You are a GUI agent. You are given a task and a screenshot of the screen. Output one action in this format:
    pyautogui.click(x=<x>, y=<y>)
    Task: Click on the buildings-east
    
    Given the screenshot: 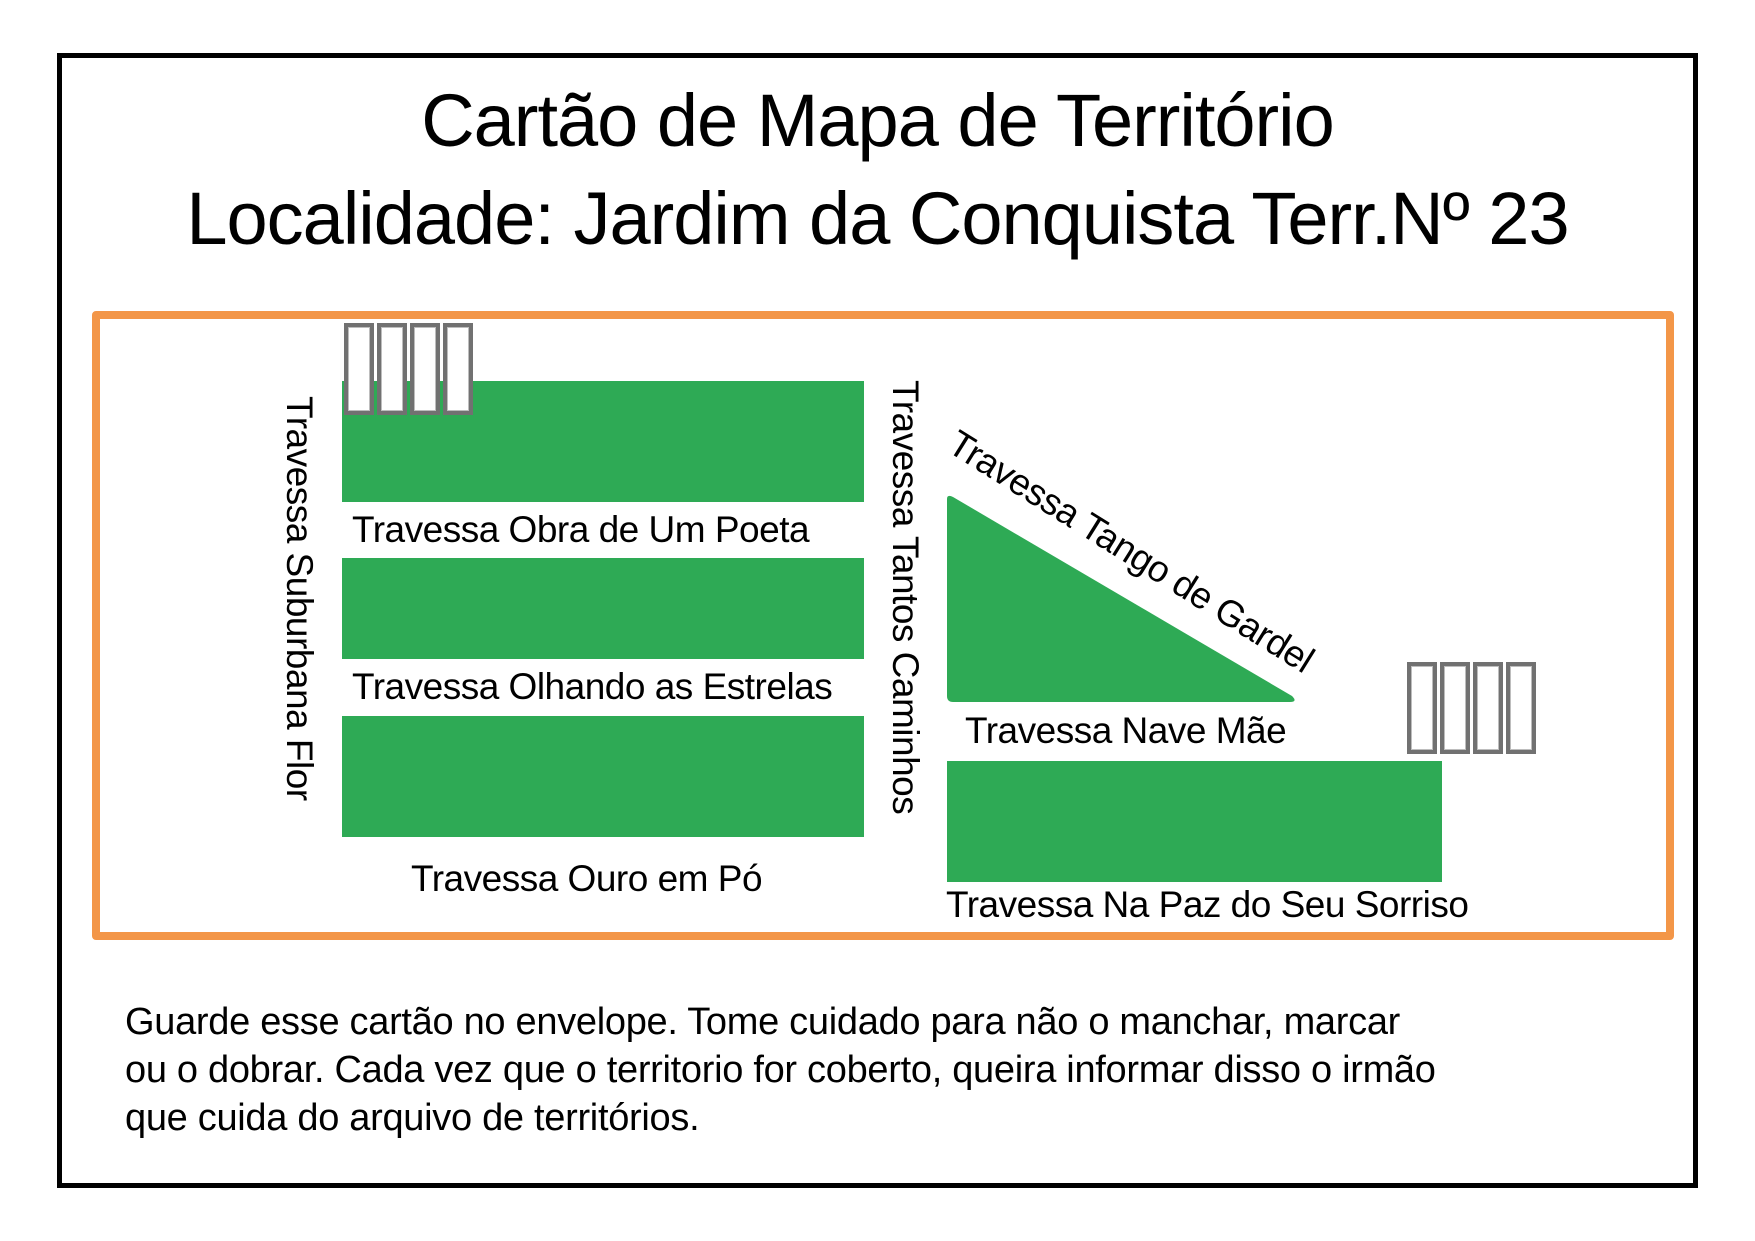 What is the action you would take?
    pyautogui.click(x=1471, y=708)
    